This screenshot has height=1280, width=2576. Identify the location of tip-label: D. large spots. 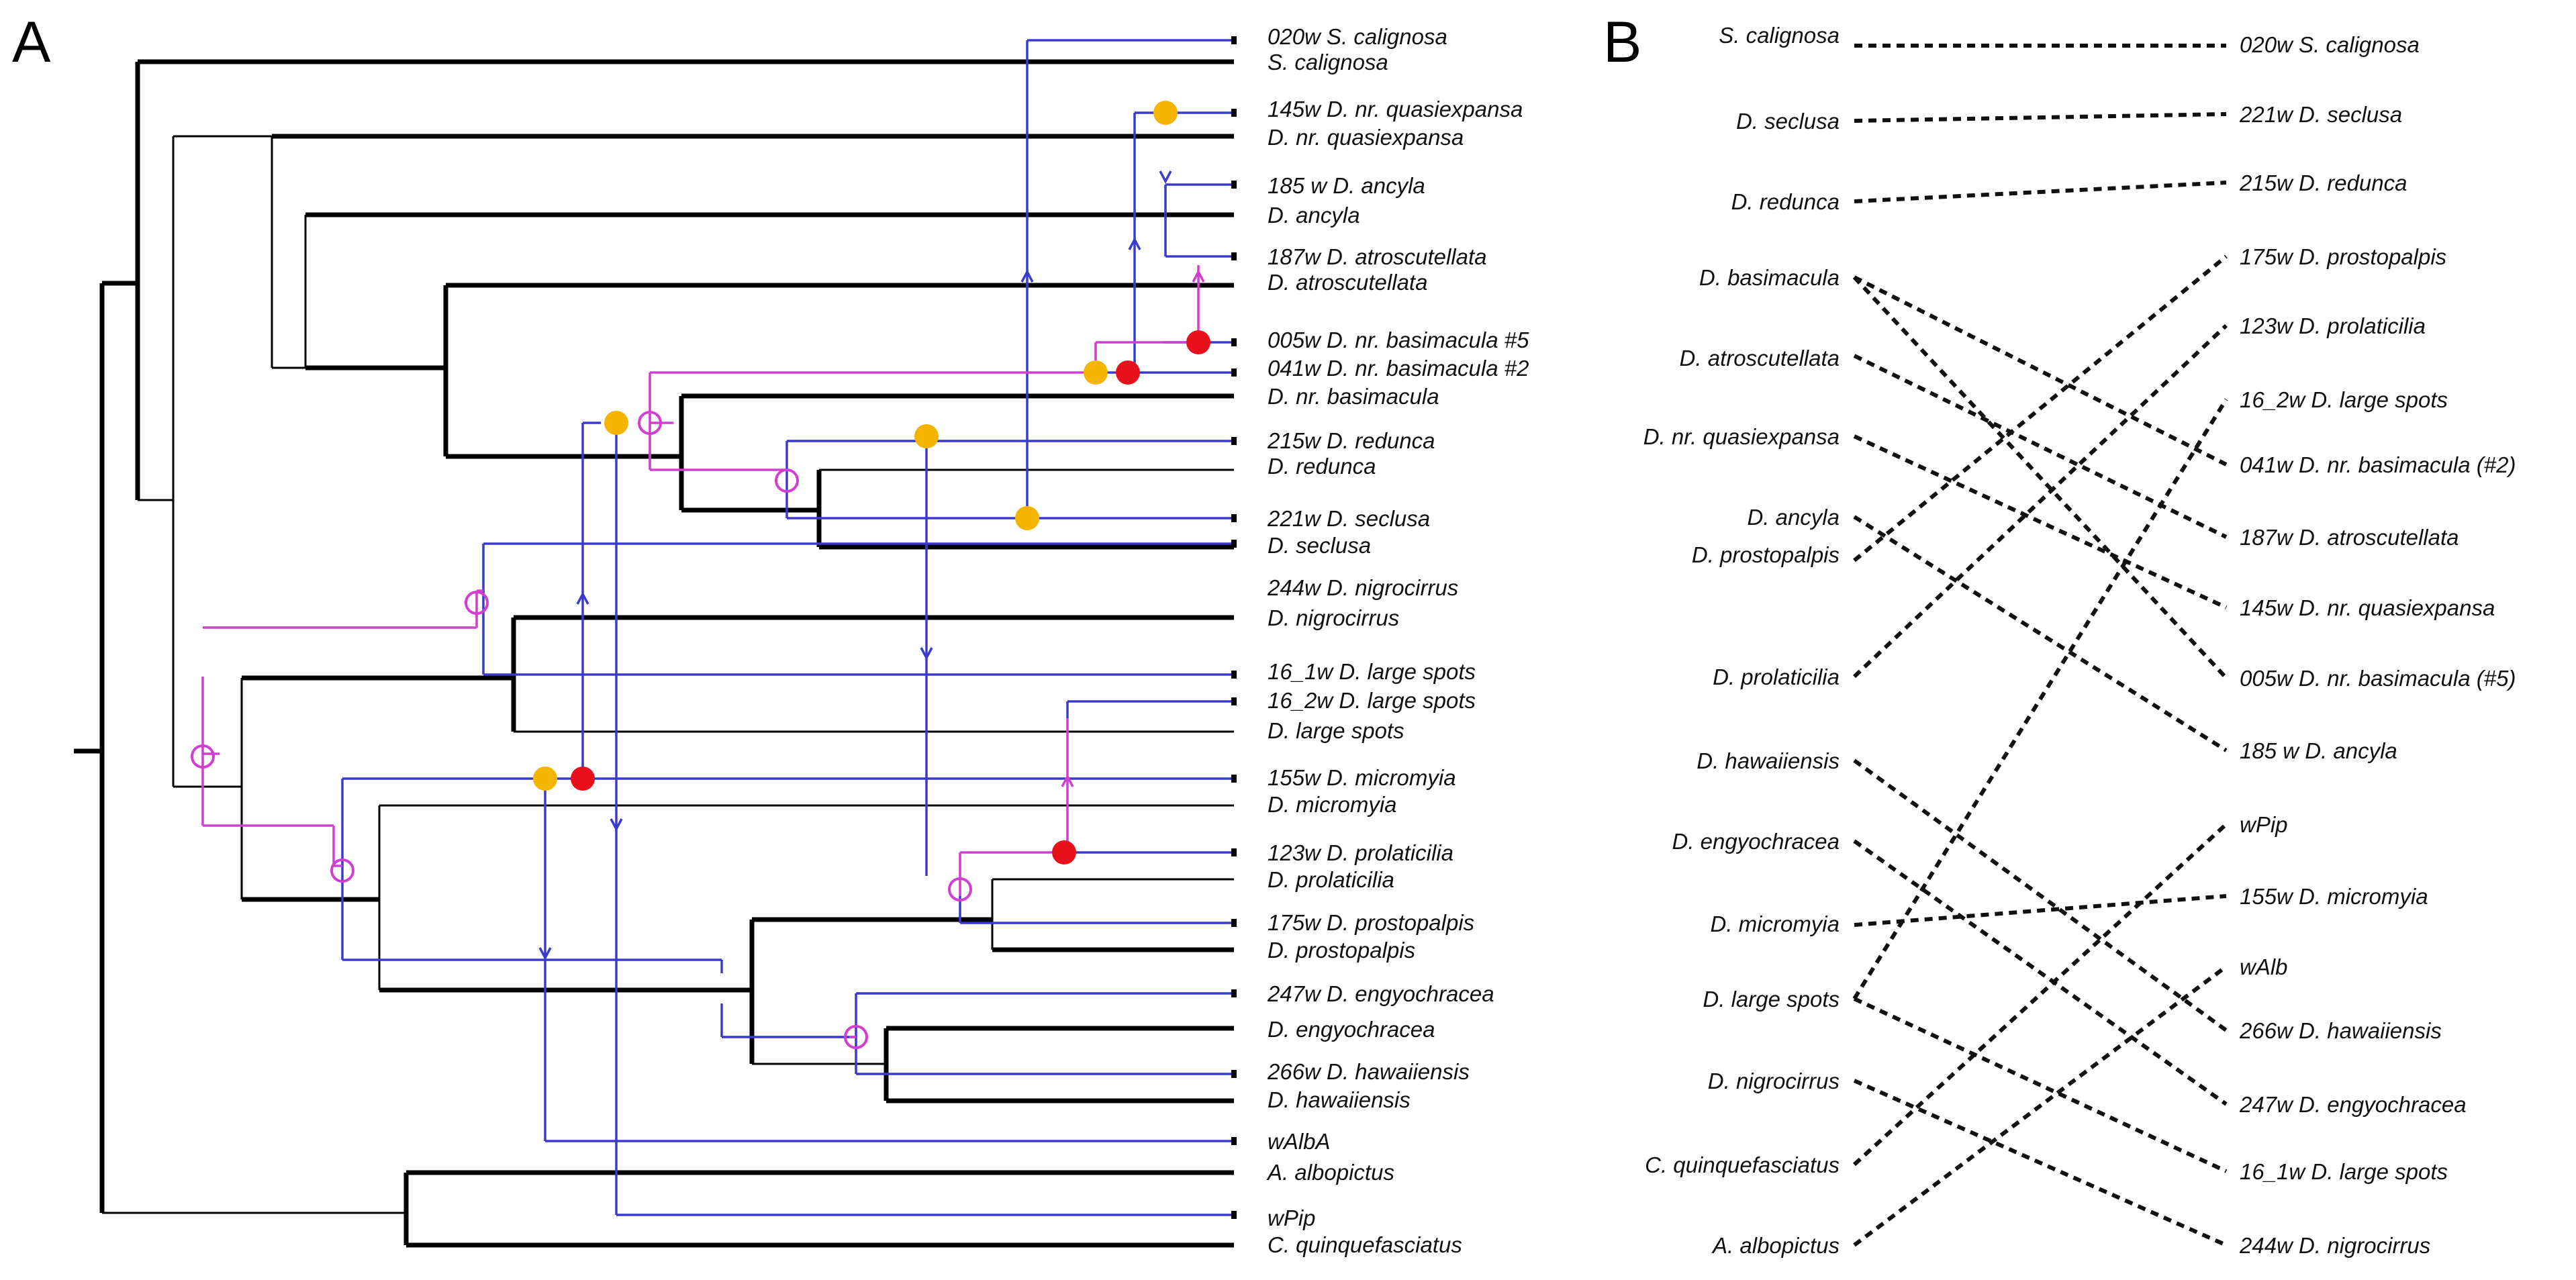
(1336, 730).